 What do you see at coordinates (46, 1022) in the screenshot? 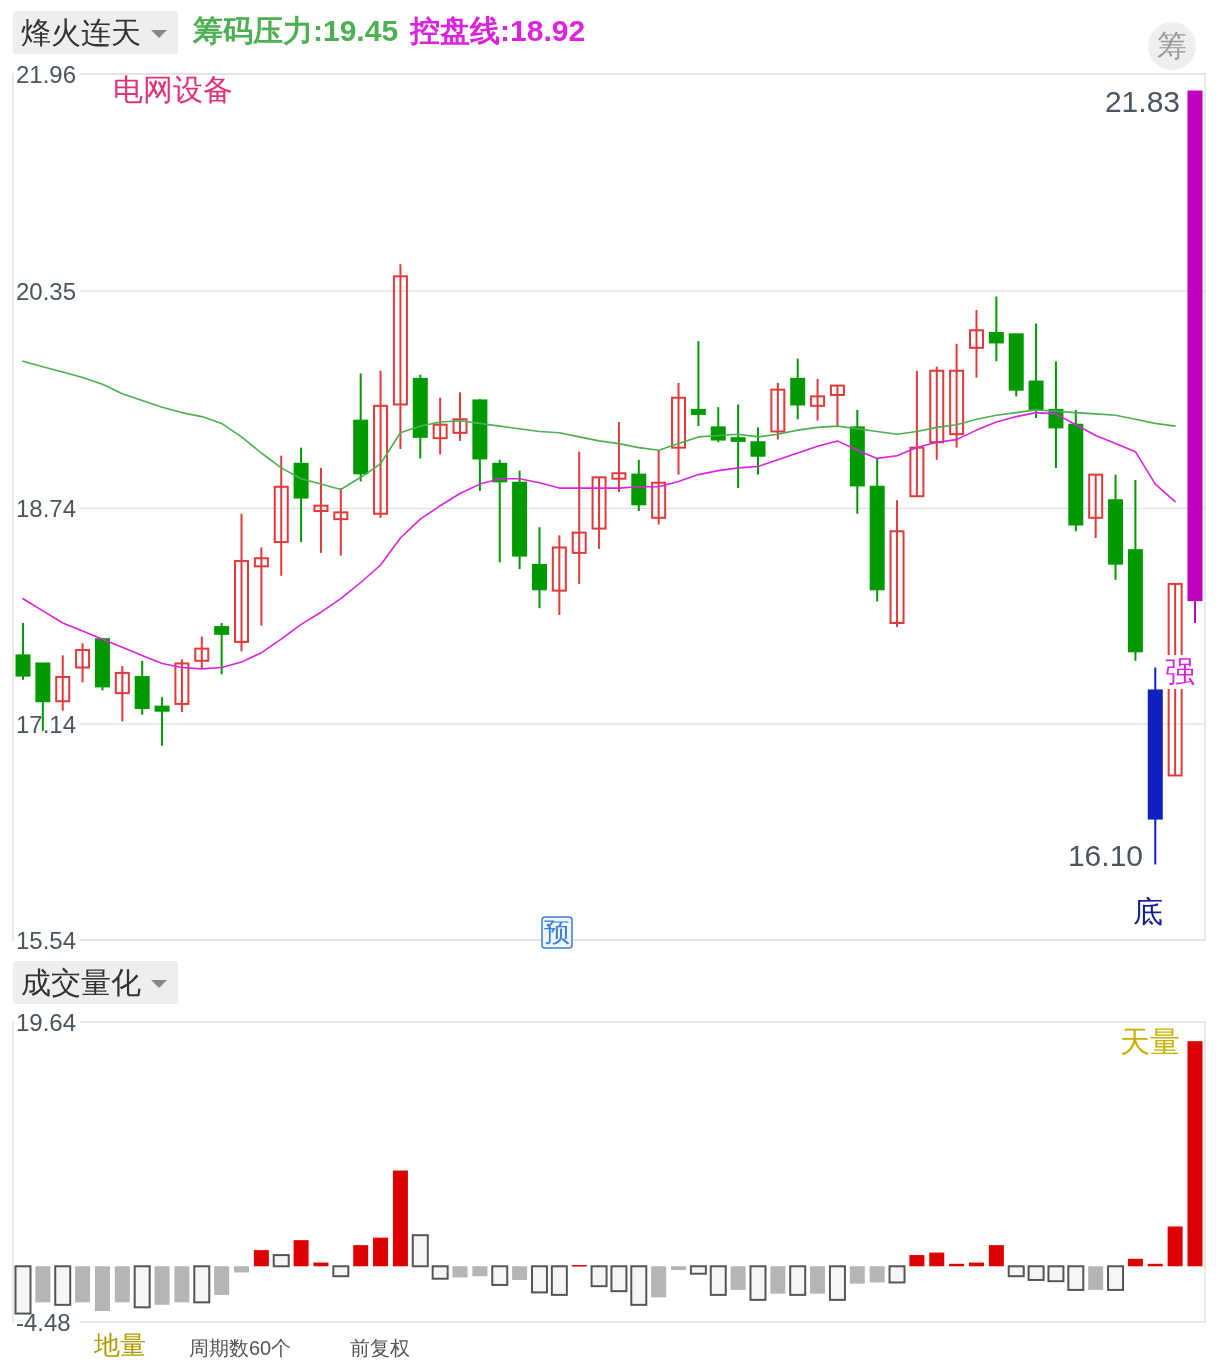
I see `y-tick-label: 19.64` at bounding box center [46, 1022].